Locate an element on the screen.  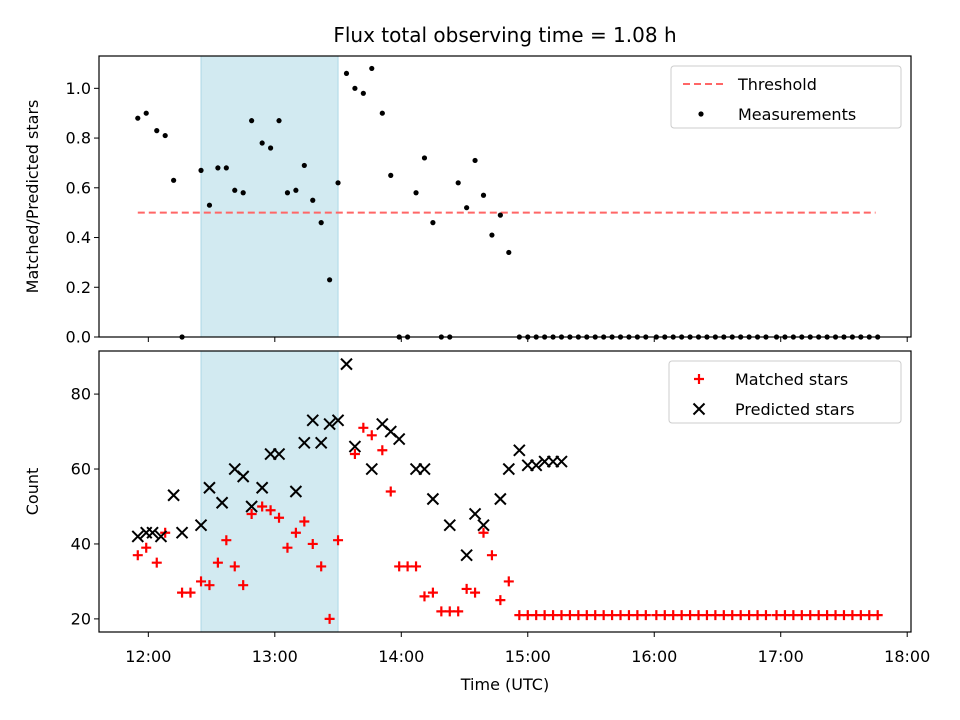
series-predicted-stars is located at coordinates (349, 459).